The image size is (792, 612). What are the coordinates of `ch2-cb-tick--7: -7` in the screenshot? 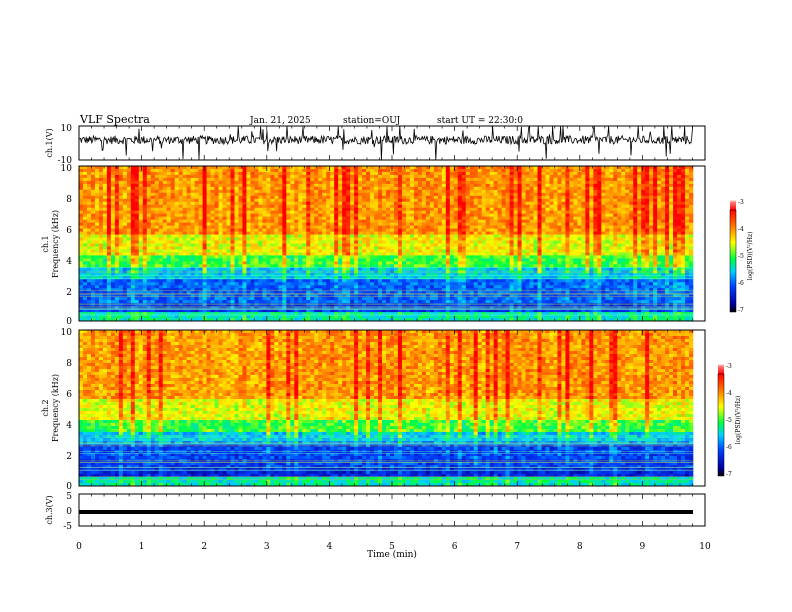 It's located at (729, 474).